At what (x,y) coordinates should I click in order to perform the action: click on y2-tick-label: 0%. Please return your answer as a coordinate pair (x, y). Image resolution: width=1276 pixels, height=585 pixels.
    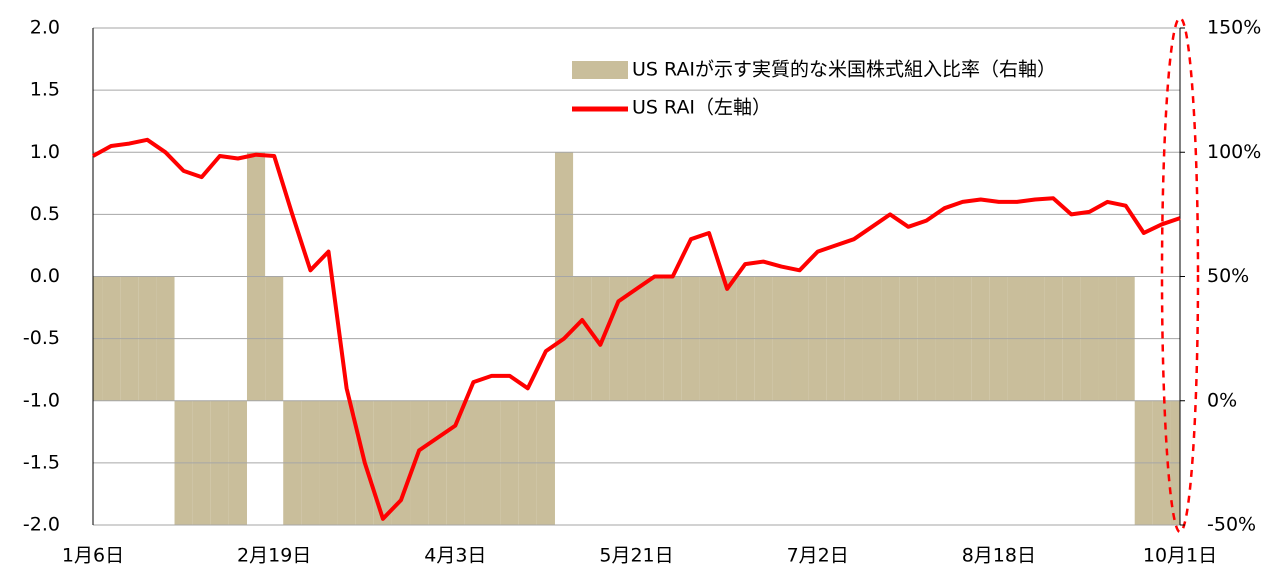
    Looking at the image, I should click on (1222, 400).